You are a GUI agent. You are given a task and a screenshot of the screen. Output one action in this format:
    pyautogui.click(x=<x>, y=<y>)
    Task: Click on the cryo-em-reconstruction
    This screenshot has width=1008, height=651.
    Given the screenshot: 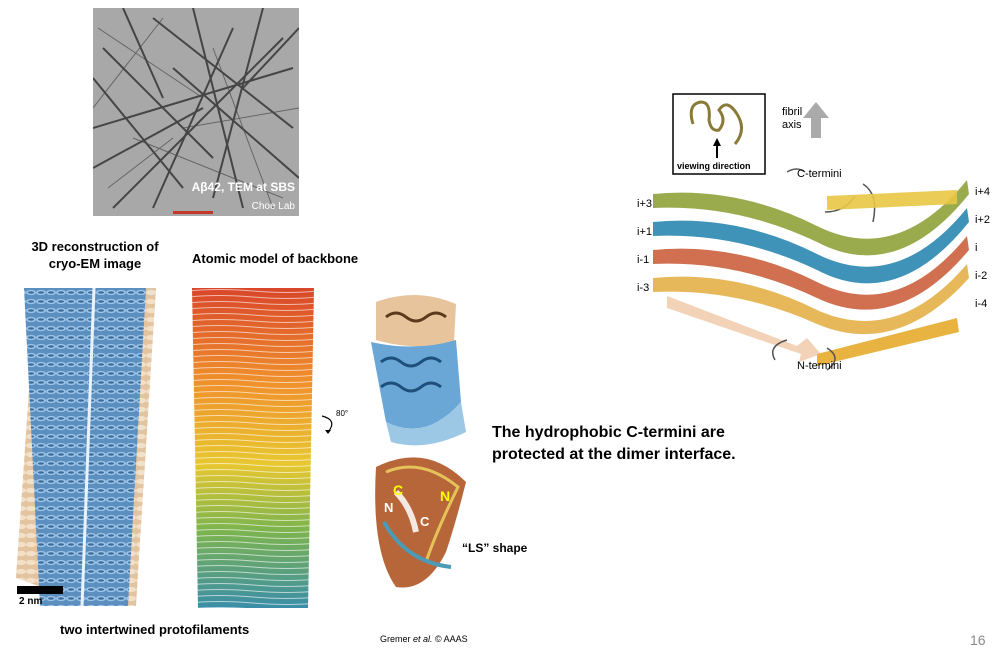 What is the action you would take?
    pyautogui.click(x=89, y=447)
    